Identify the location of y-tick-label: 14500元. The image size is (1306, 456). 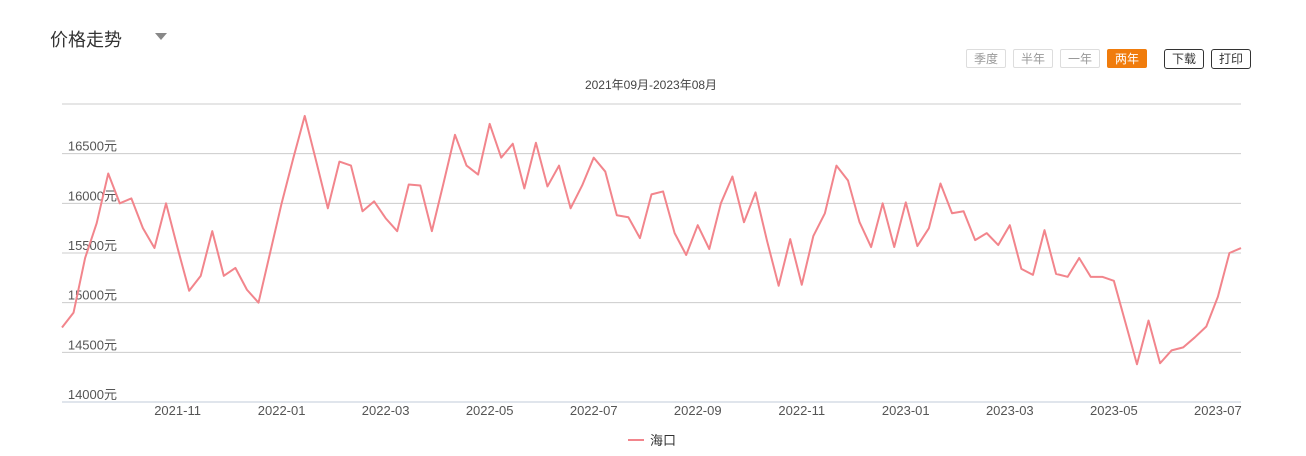
(92, 344).